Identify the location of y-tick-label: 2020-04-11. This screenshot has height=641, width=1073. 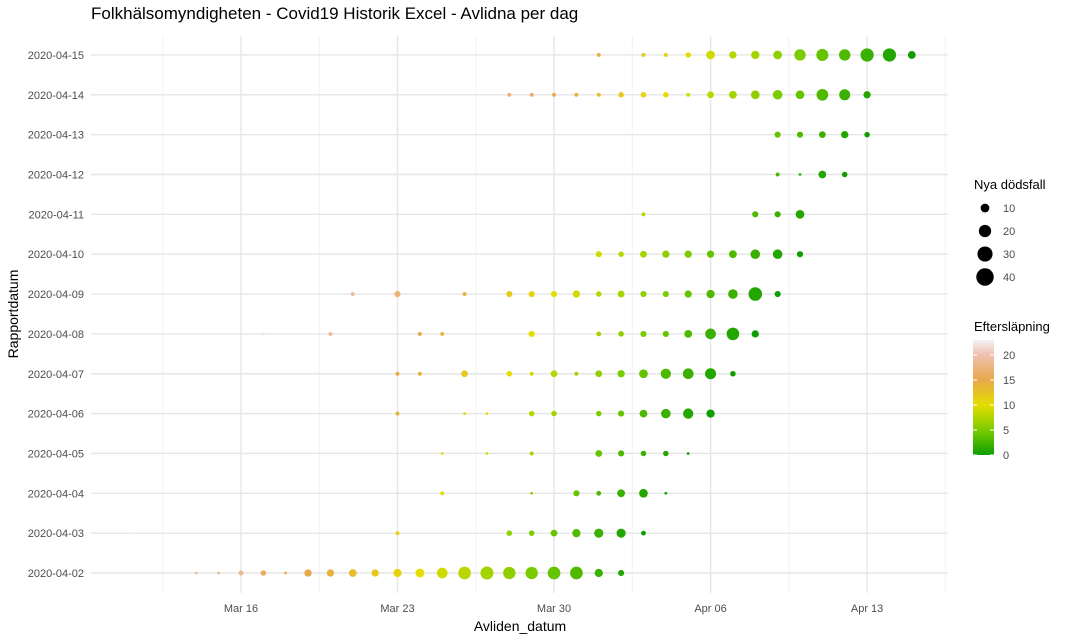
(56, 215).